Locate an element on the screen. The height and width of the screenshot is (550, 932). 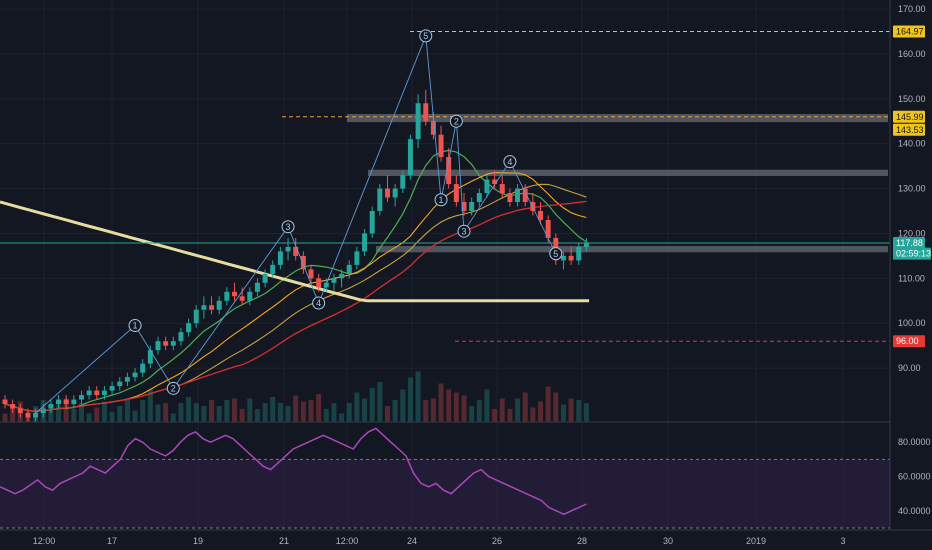
wave-path is located at coordinates (491, 144).